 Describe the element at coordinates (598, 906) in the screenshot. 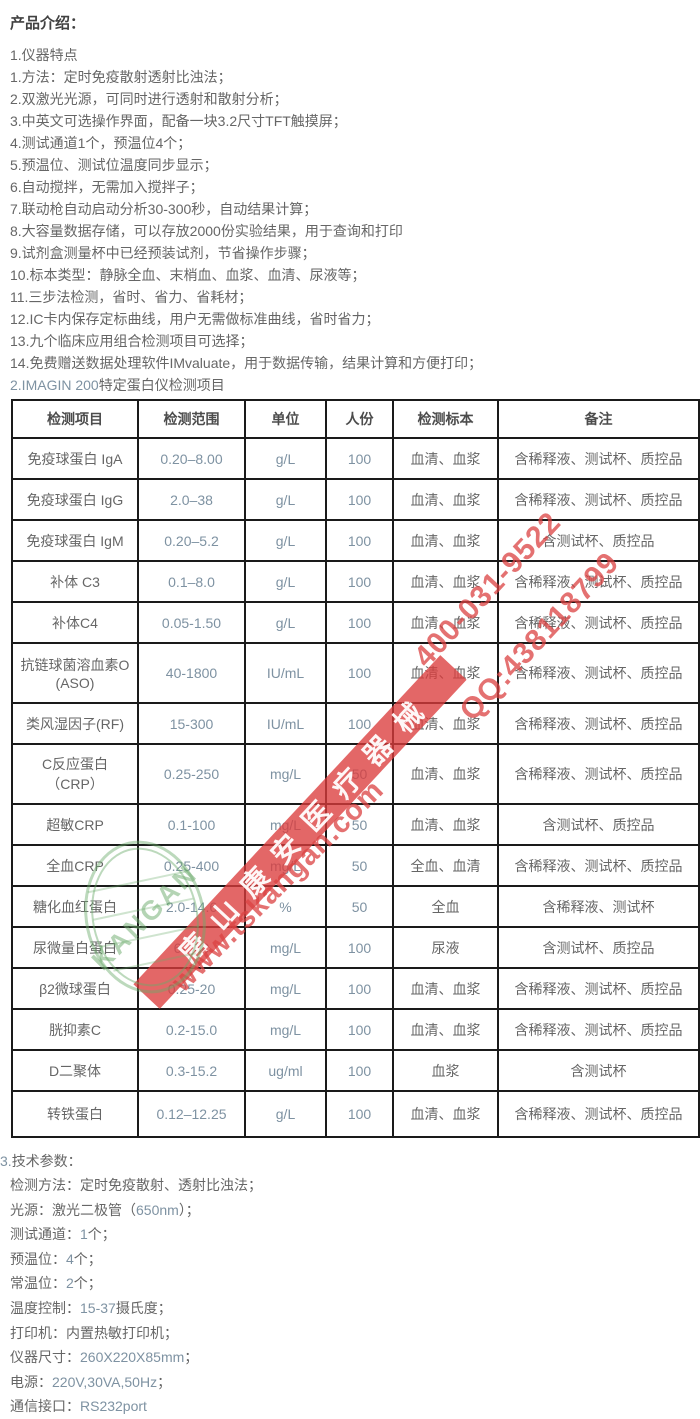

I see `cell-note: 含稀释液、测试杯` at that location.